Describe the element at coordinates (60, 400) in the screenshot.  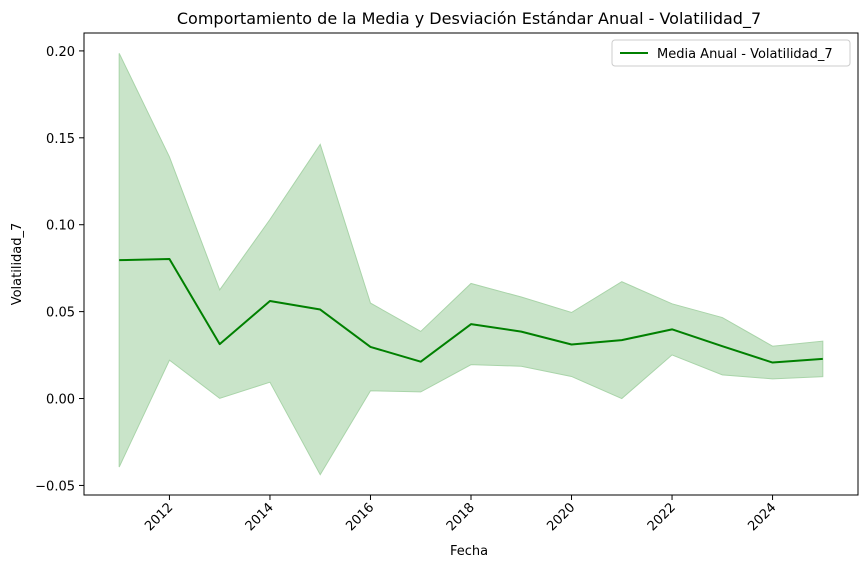
I see `y-tick-label: 0.00` at that location.